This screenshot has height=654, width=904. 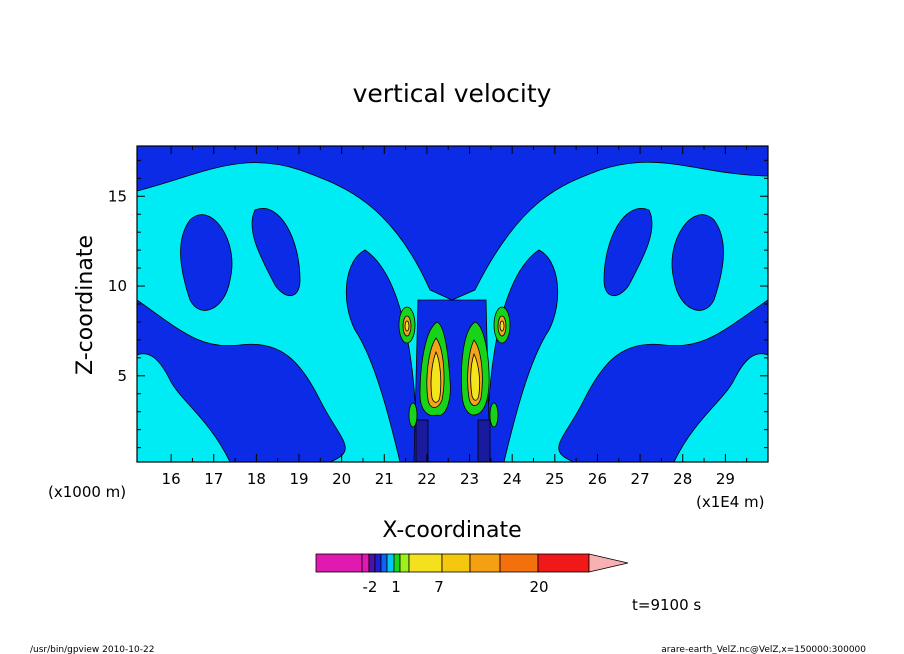 I want to click on time-label: t=9100 s, so click(x=666, y=605).